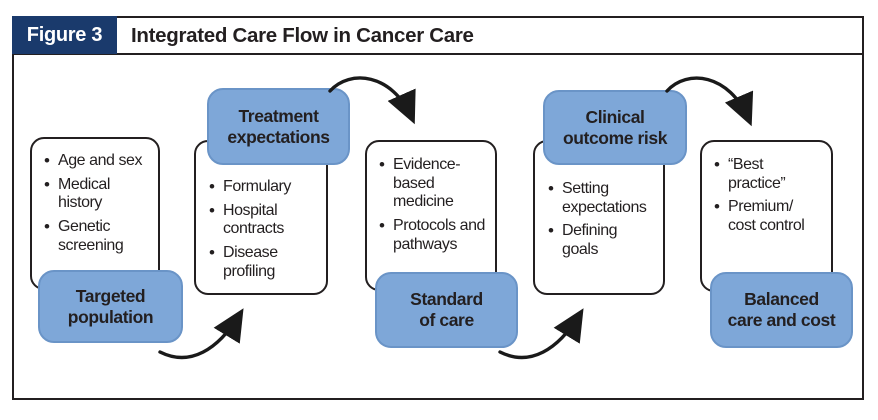 Image resolution: width=878 pixels, height=420 pixels. Describe the element at coordinates (98, 161) in the screenshot. I see `bullet-item: Age and sex` at that location.